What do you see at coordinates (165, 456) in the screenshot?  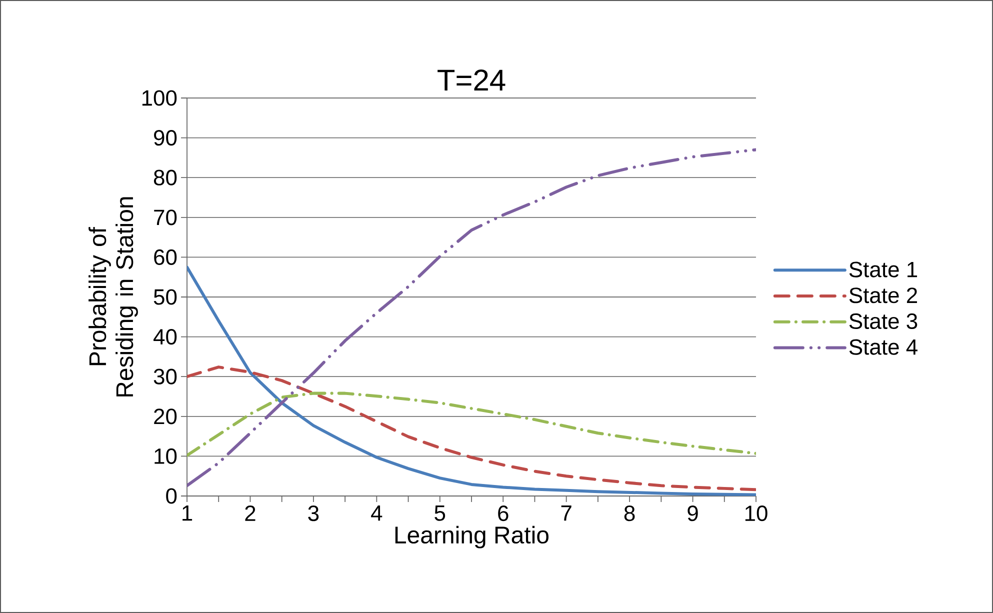 I see `y-tick-label: 10` at bounding box center [165, 456].